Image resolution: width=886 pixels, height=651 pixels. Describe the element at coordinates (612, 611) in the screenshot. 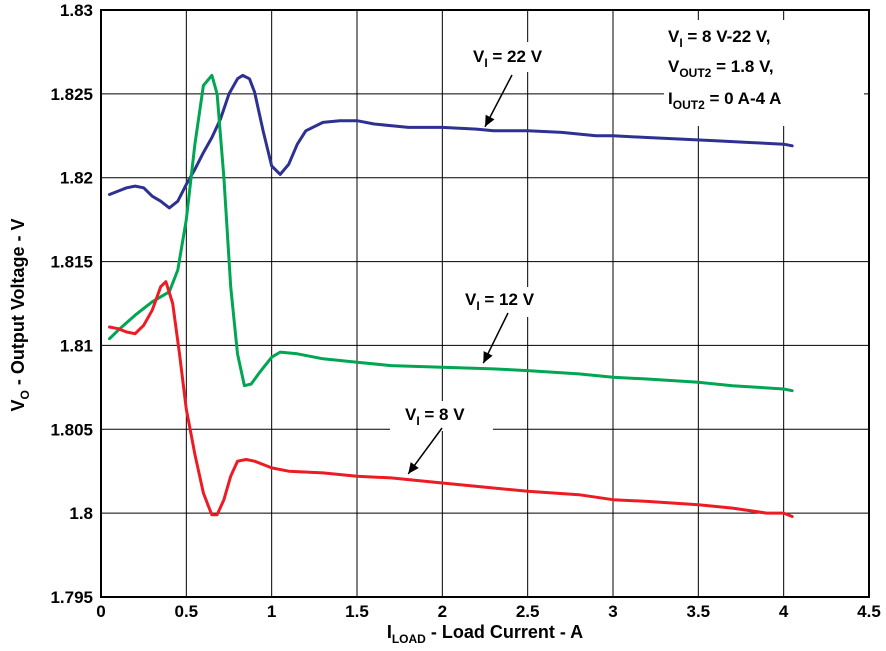

I see `x-tick-label: 3` at that location.